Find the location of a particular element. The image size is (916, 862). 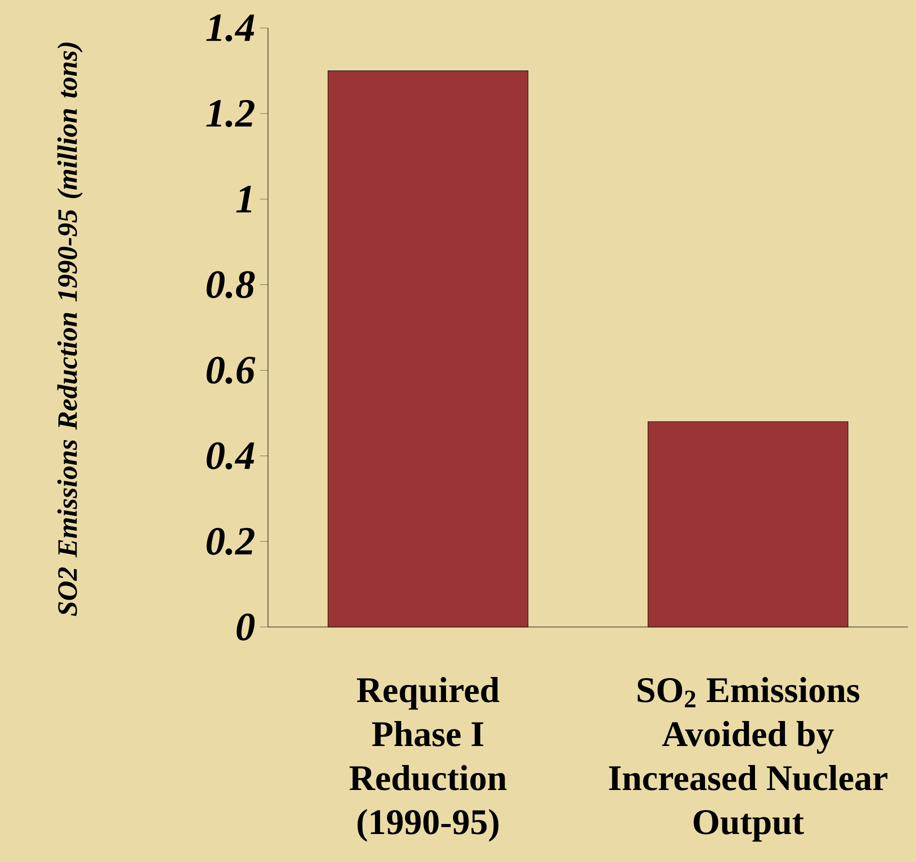

x-tick-label: Required Phase I Reduction (1990-95) is located at coordinates (428, 759).